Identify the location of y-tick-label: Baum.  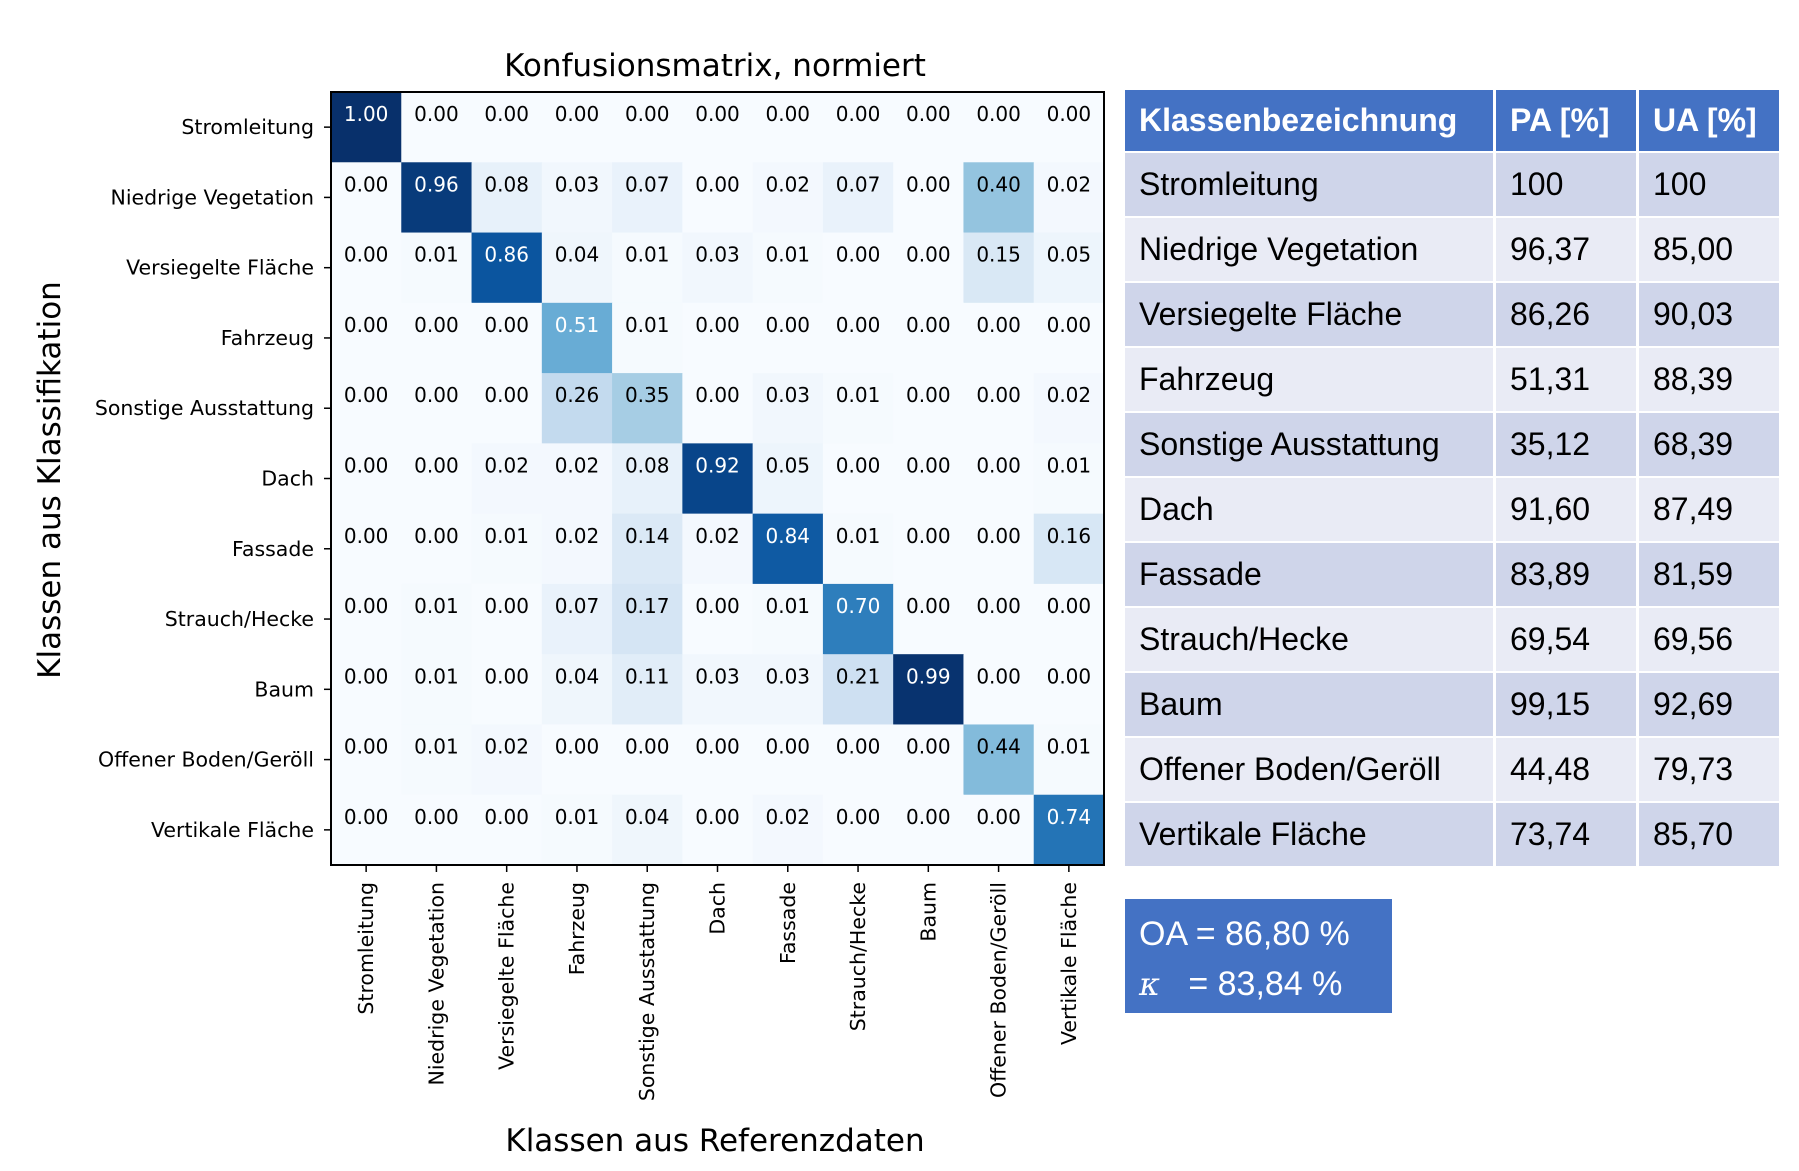
(284, 689).